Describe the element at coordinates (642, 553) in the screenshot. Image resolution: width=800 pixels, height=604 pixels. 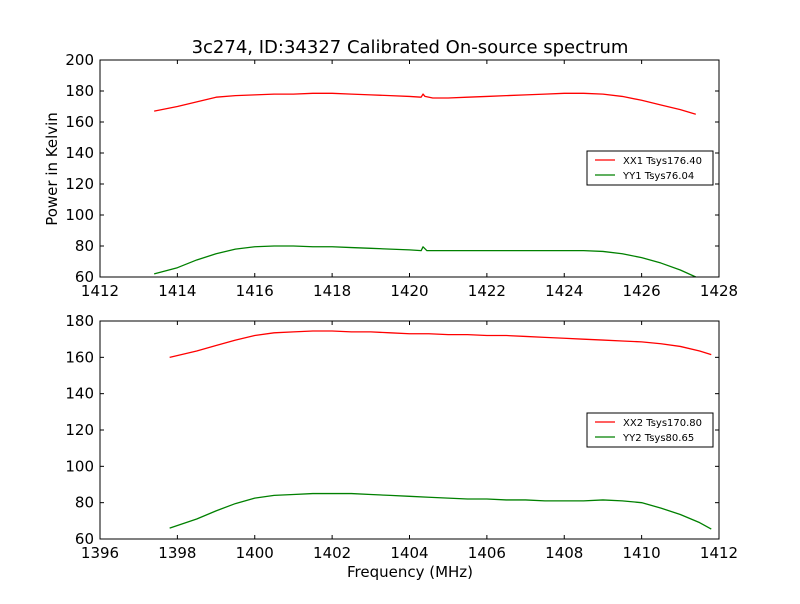
I see `x-tick-label: 1410` at that location.